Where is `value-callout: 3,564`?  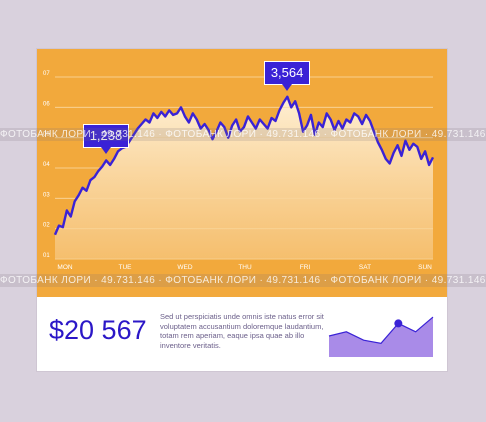
value-callout: 3,564 is located at coordinates (287, 75).